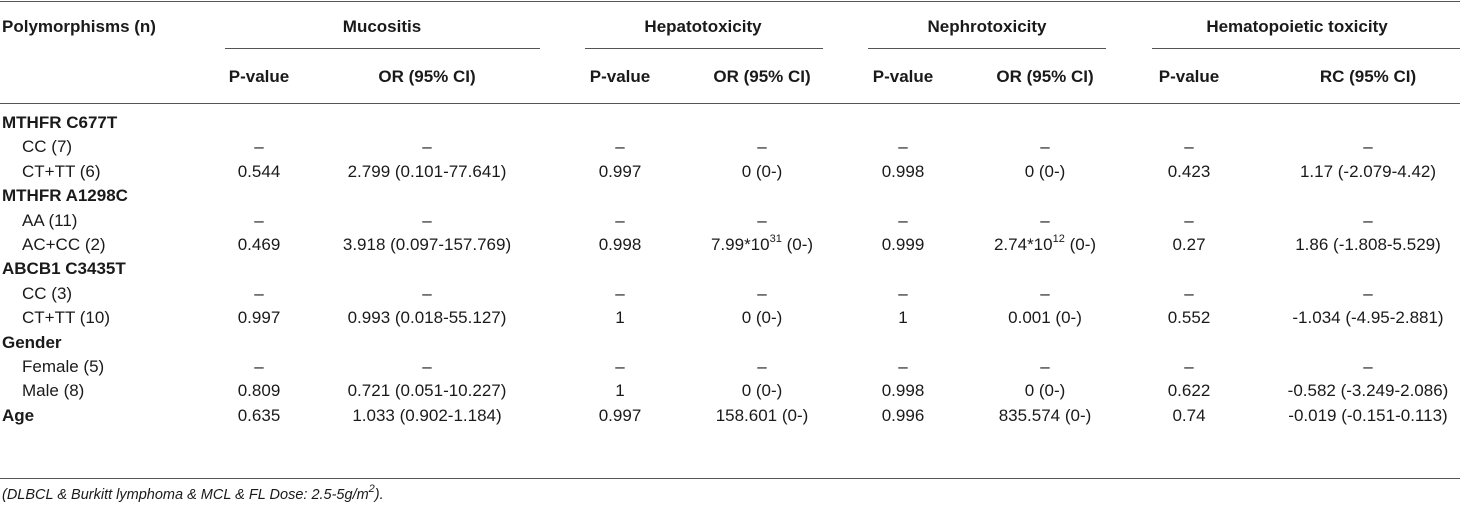  What do you see at coordinates (1189, 391) in the screenshot?
I see `table-cell: 0.622` at bounding box center [1189, 391].